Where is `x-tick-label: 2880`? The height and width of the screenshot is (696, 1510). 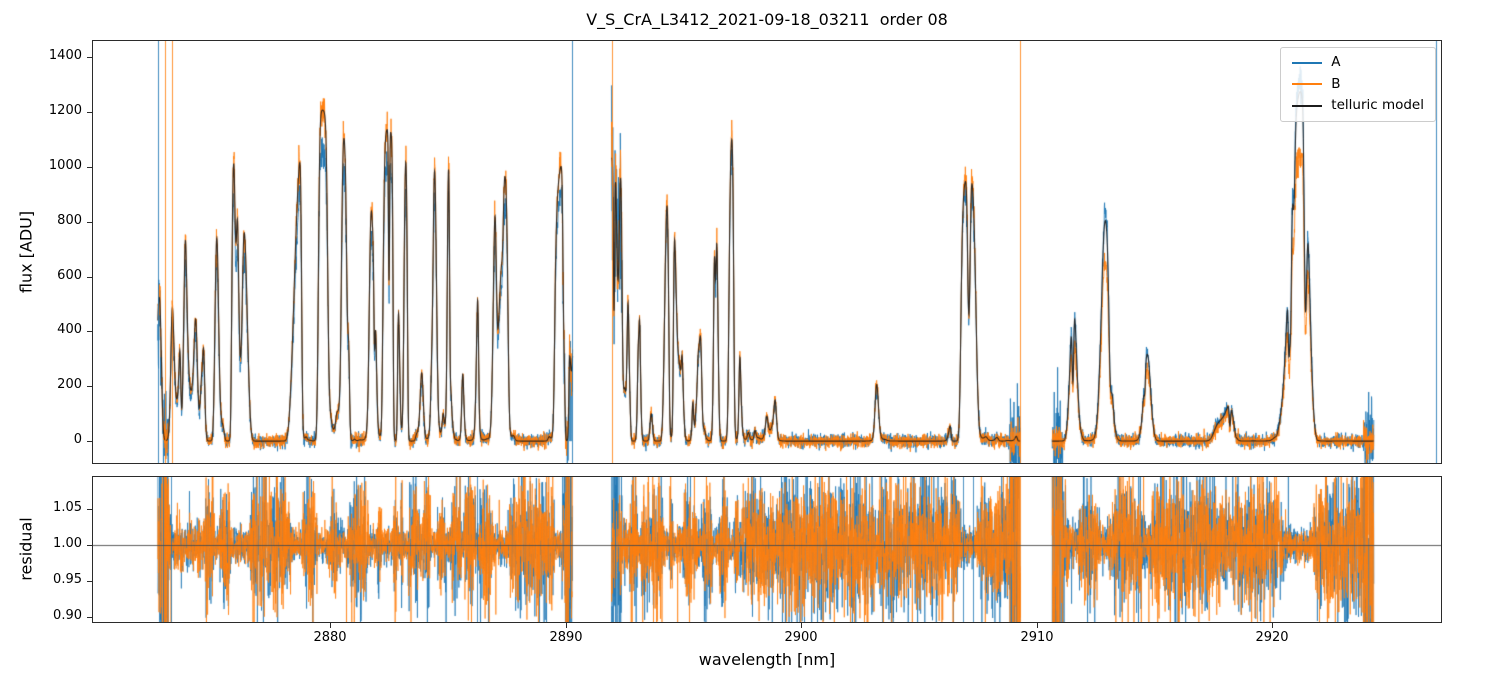
x-tick-label: 2880 is located at coordinates (330, 637).